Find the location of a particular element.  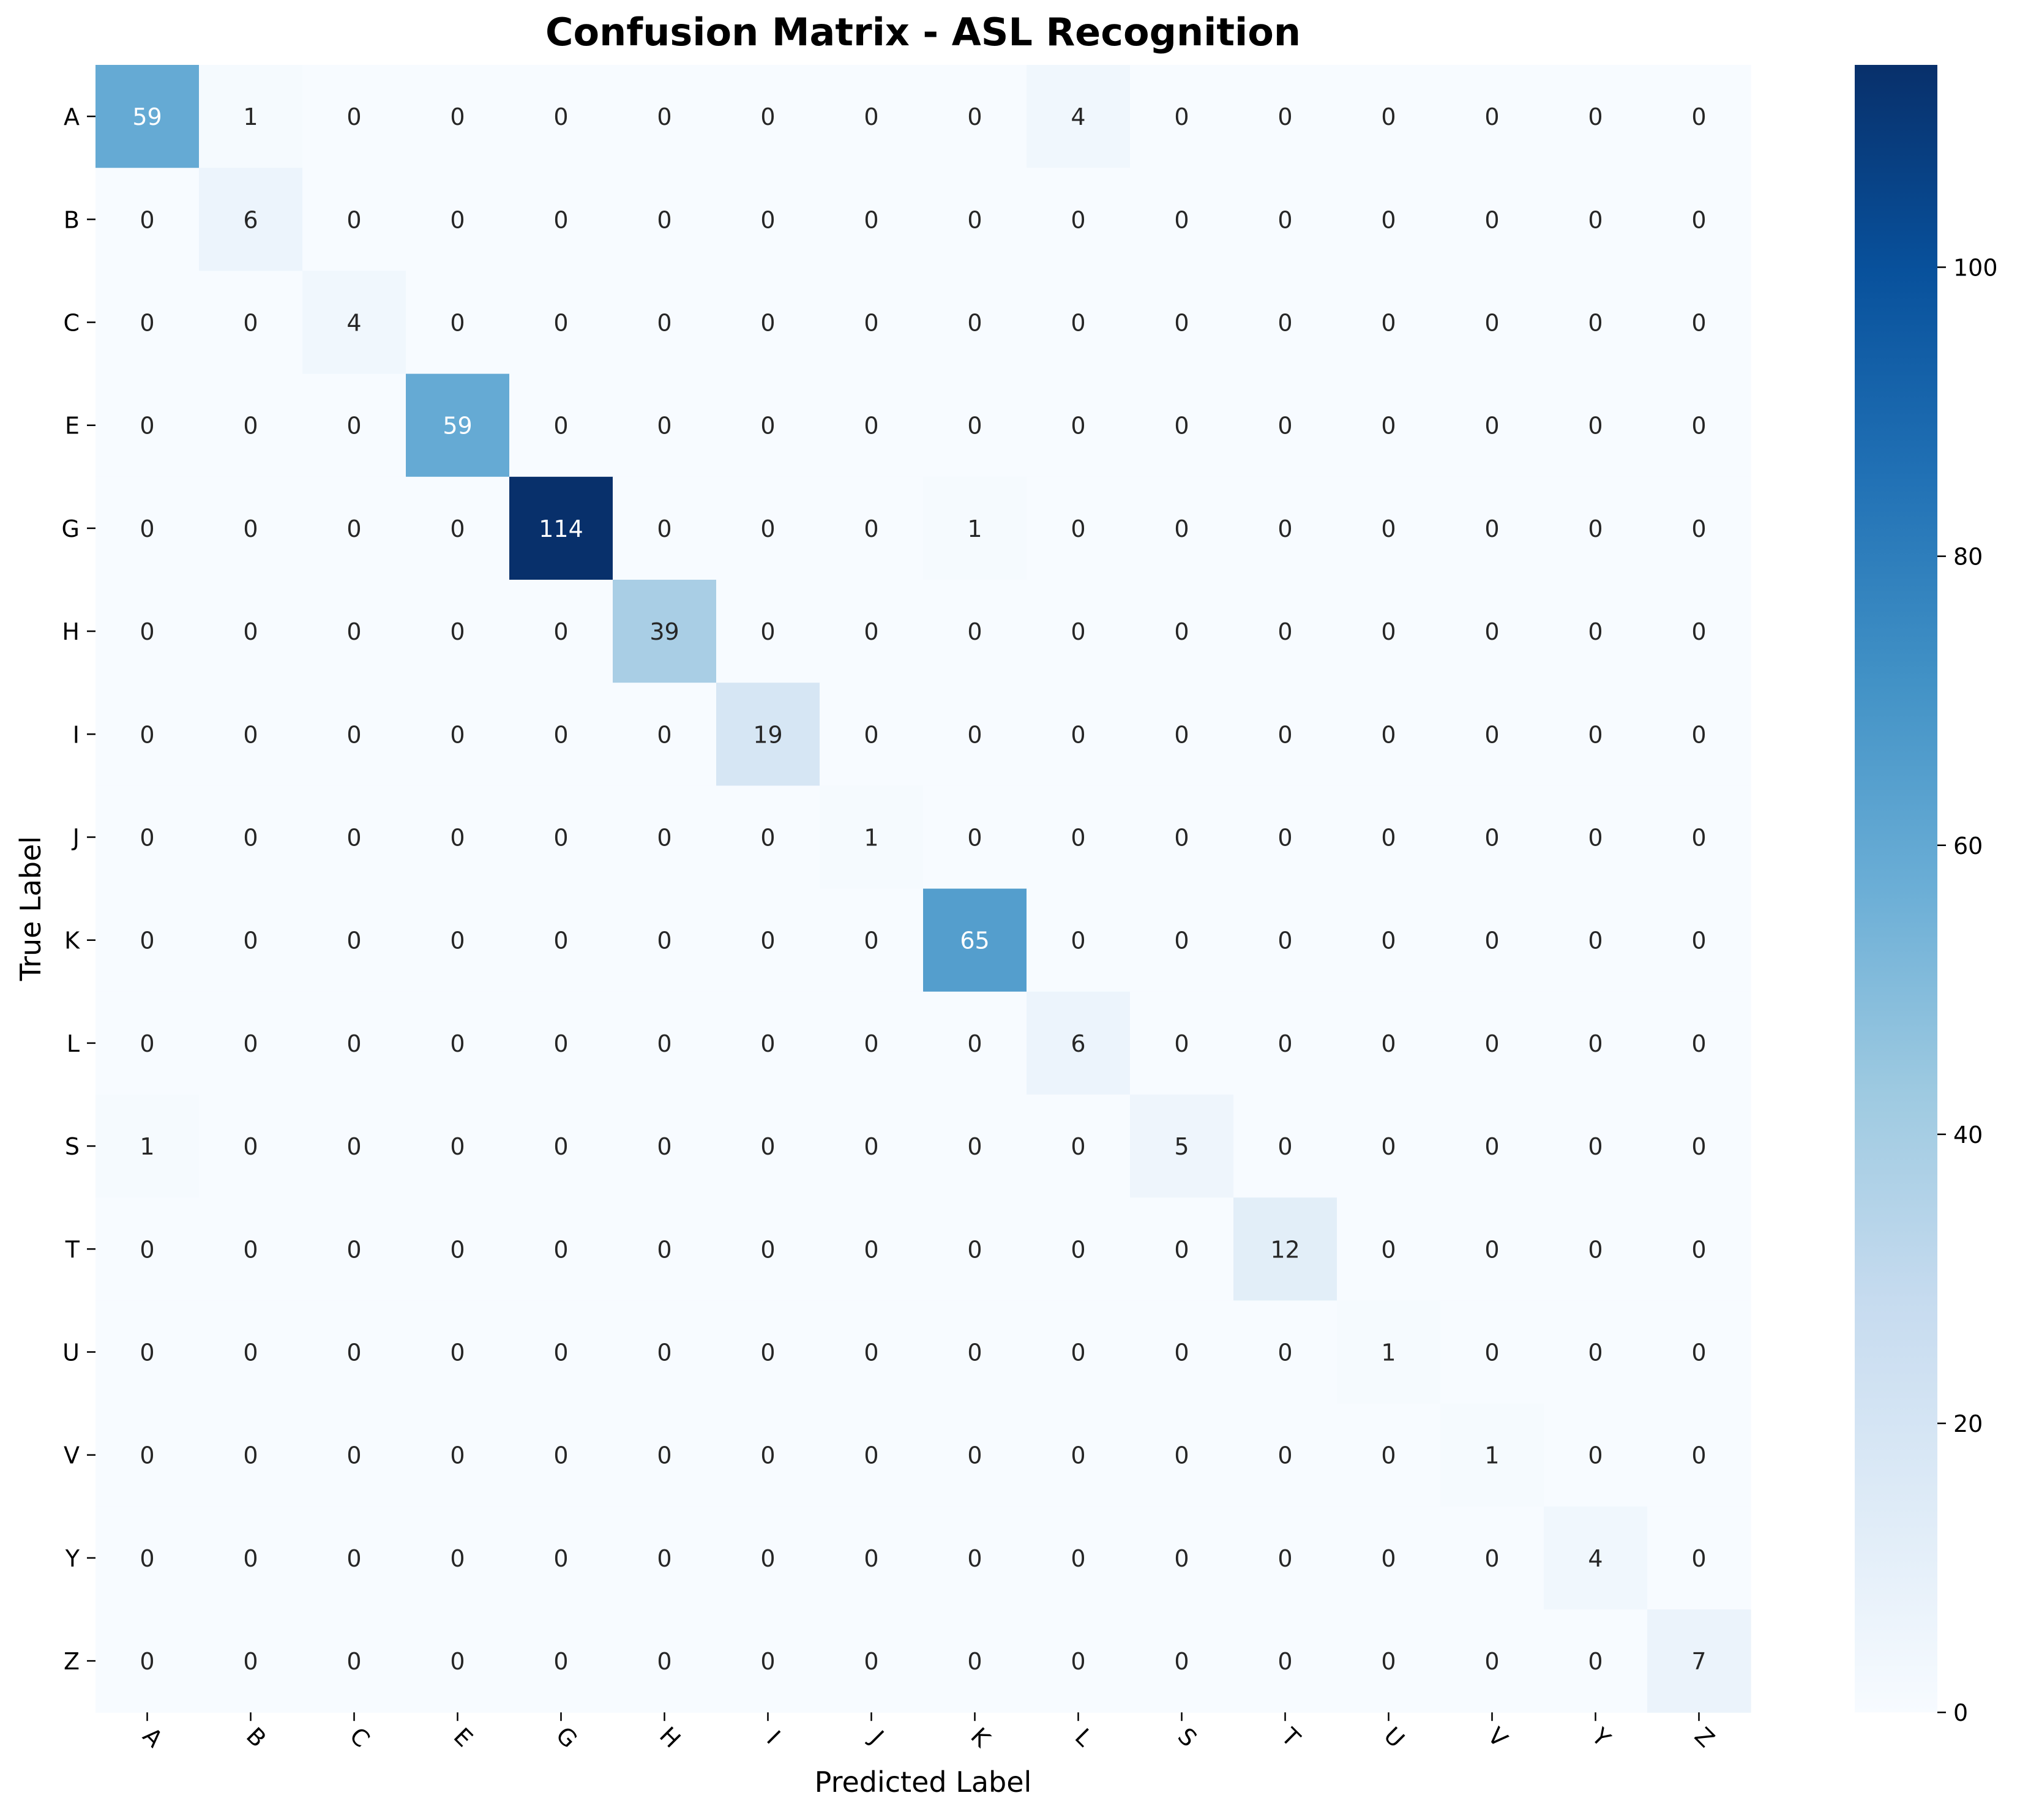

heatmap-cell-S-A is located at coordinates (147, 1146).